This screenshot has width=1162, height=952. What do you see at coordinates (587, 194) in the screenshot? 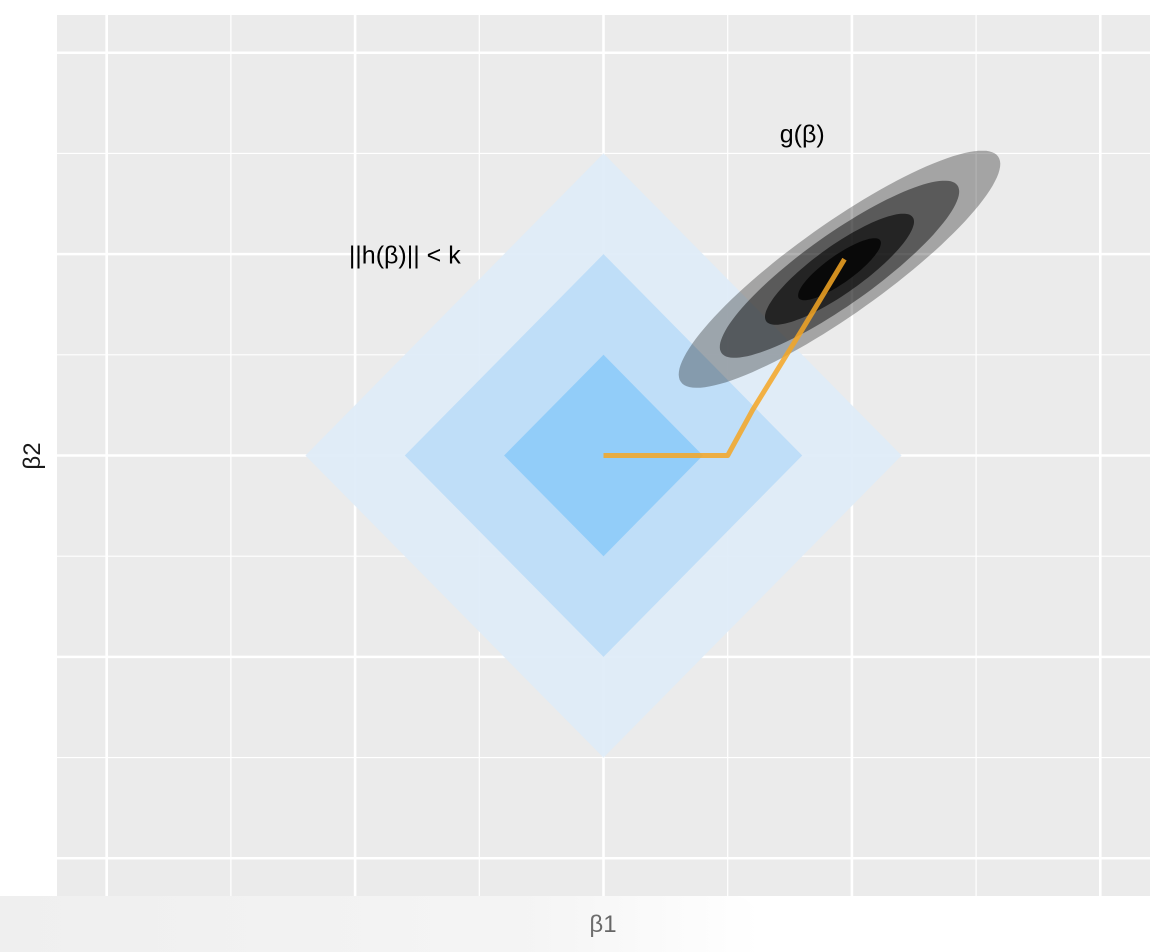
I see `annotations: g(β) ||h(β)|| < k` at bounding box center [587, 194].